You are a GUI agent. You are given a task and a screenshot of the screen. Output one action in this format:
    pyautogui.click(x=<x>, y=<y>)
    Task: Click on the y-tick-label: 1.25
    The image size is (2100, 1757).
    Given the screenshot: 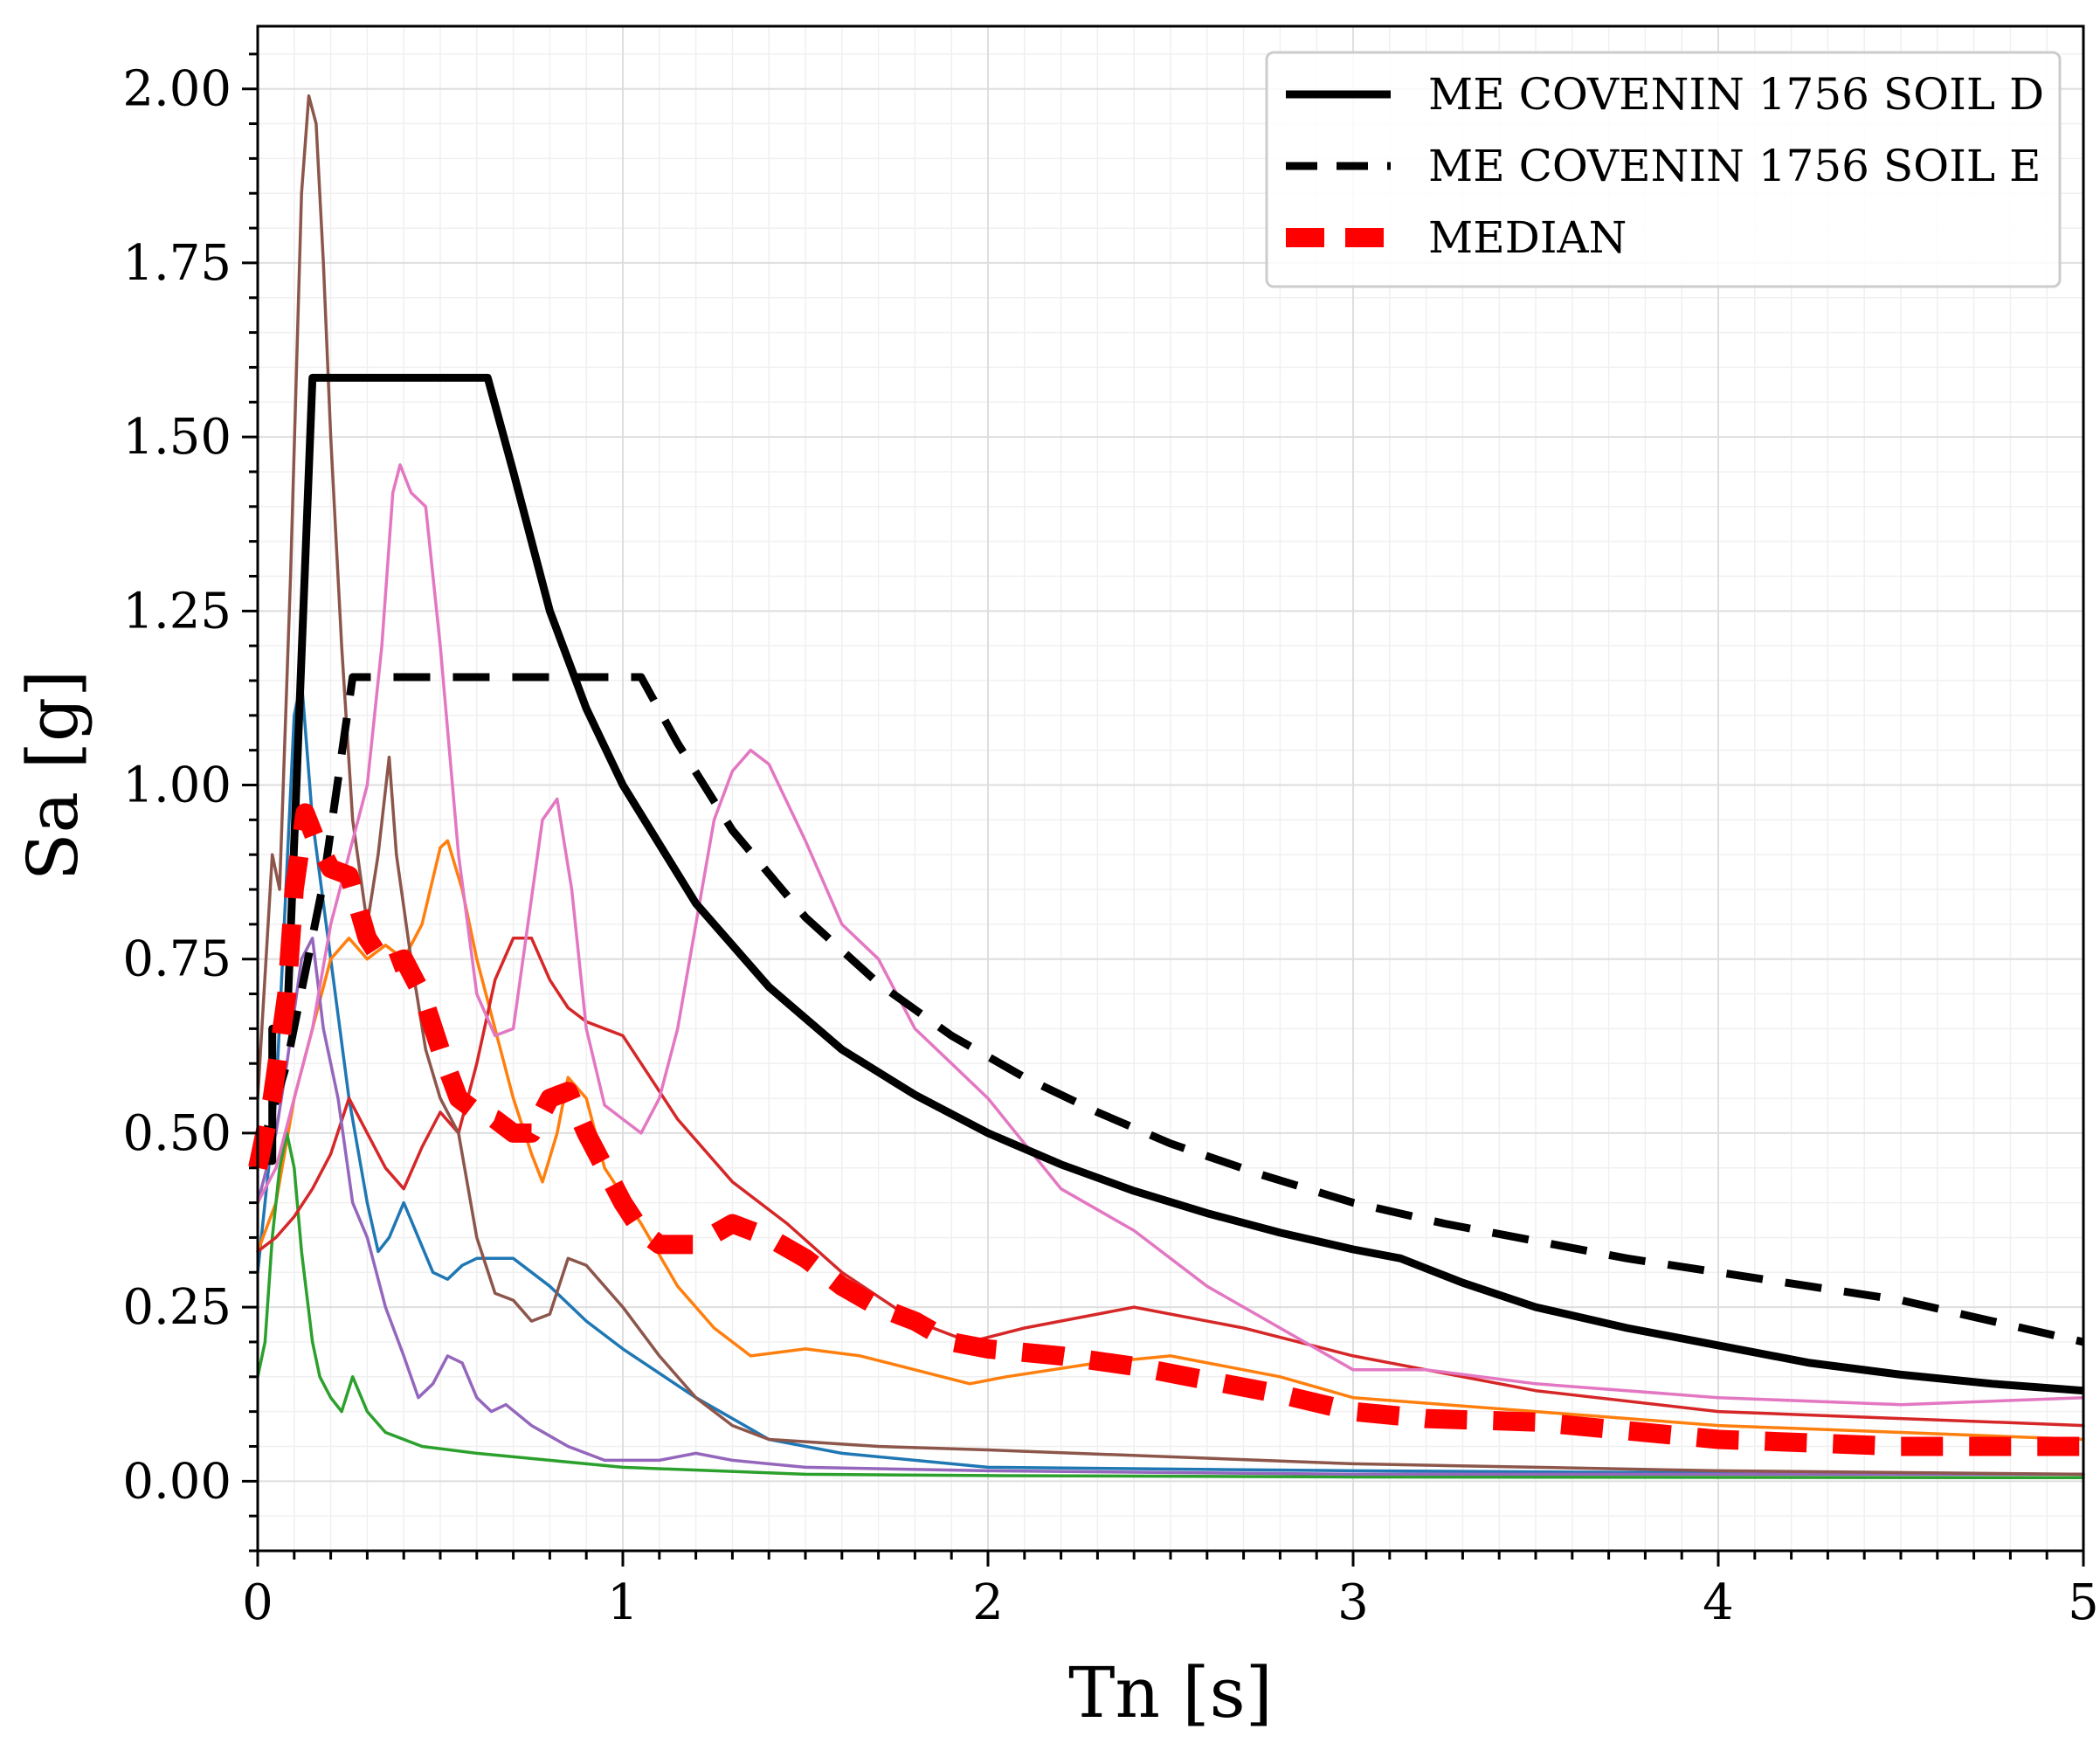 What is the action you would take?
    pyautogui.click(x=177, y=611)
    